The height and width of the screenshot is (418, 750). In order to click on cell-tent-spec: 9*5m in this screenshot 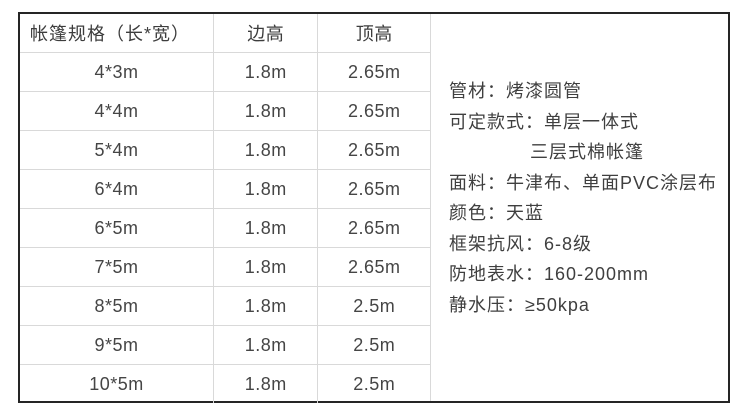, I will do `click(116, 345)`.